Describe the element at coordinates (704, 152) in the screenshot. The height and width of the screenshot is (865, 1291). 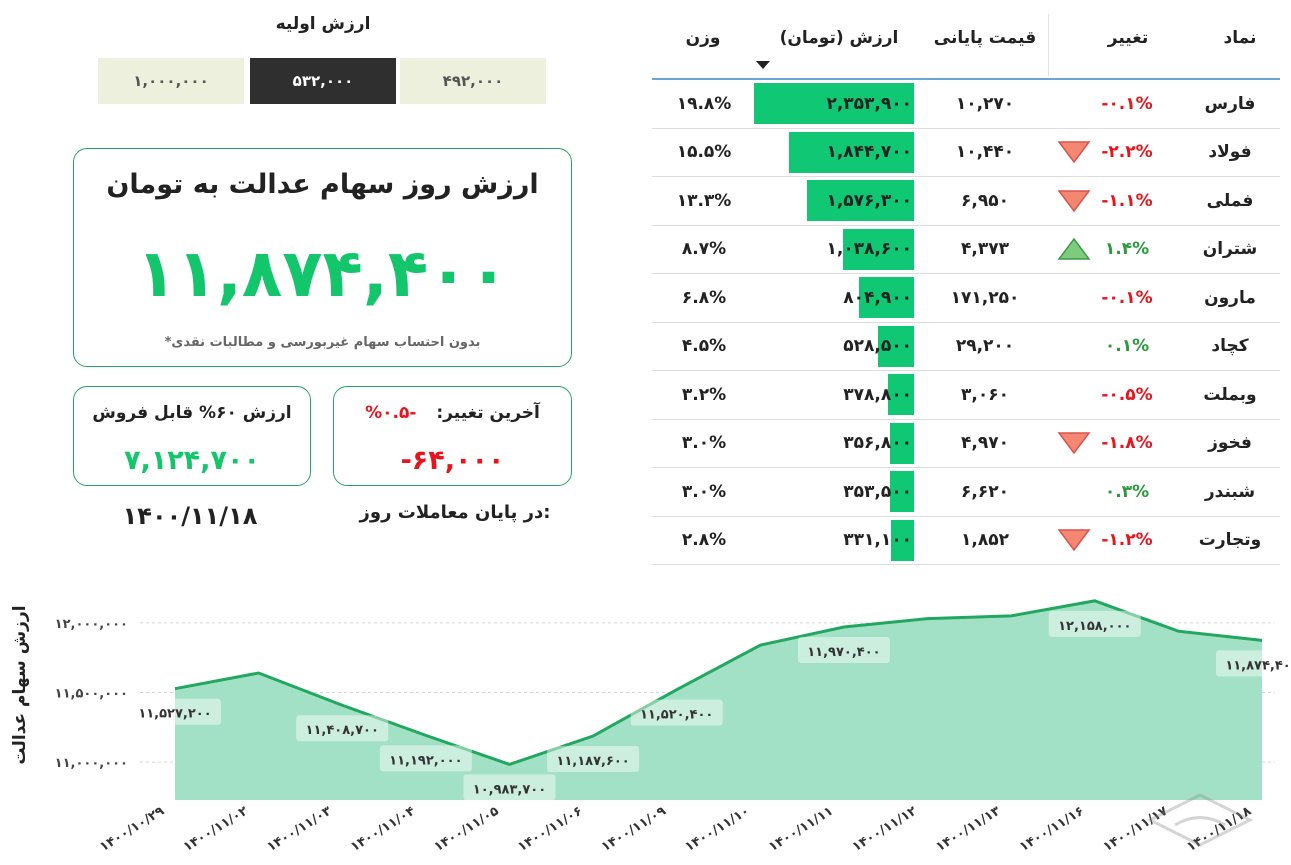
I see `cell-weight: ۱۵.۵%` at that location.